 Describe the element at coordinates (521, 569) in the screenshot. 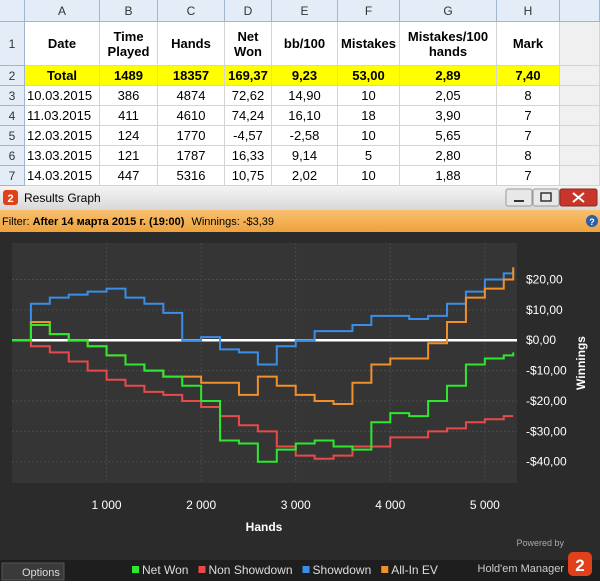

I see `brand: Hold'em Manager` at that location.